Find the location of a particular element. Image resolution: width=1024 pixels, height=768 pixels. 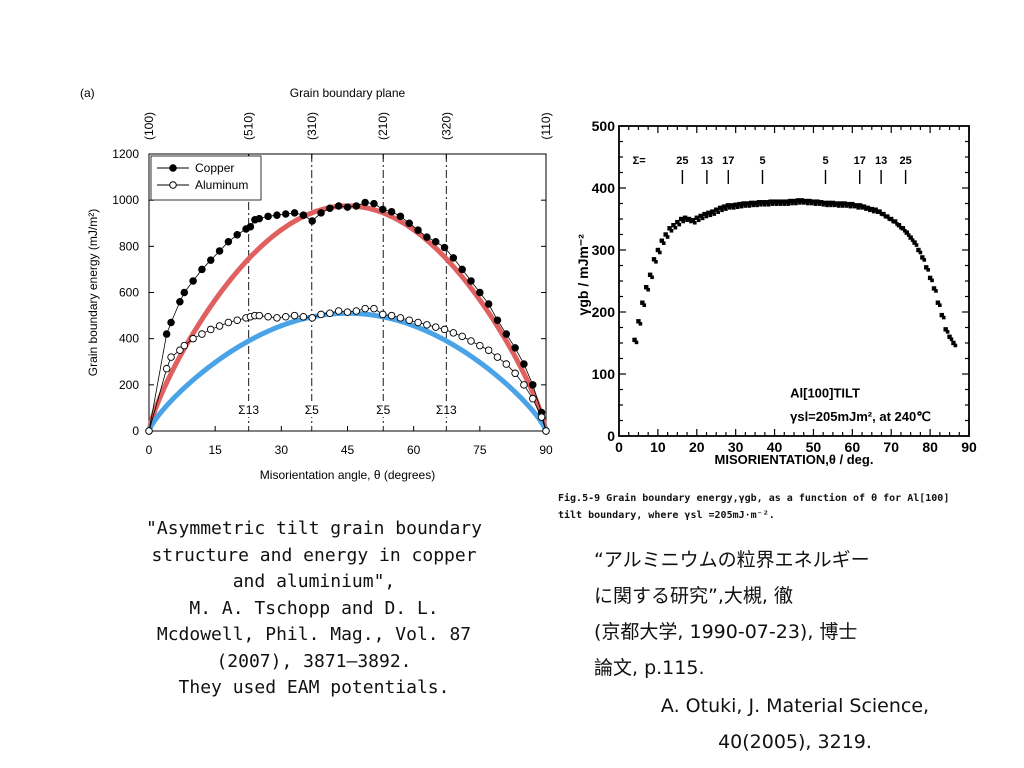

chart-title: Grain boundary plane is located at coordinates (348, 93).